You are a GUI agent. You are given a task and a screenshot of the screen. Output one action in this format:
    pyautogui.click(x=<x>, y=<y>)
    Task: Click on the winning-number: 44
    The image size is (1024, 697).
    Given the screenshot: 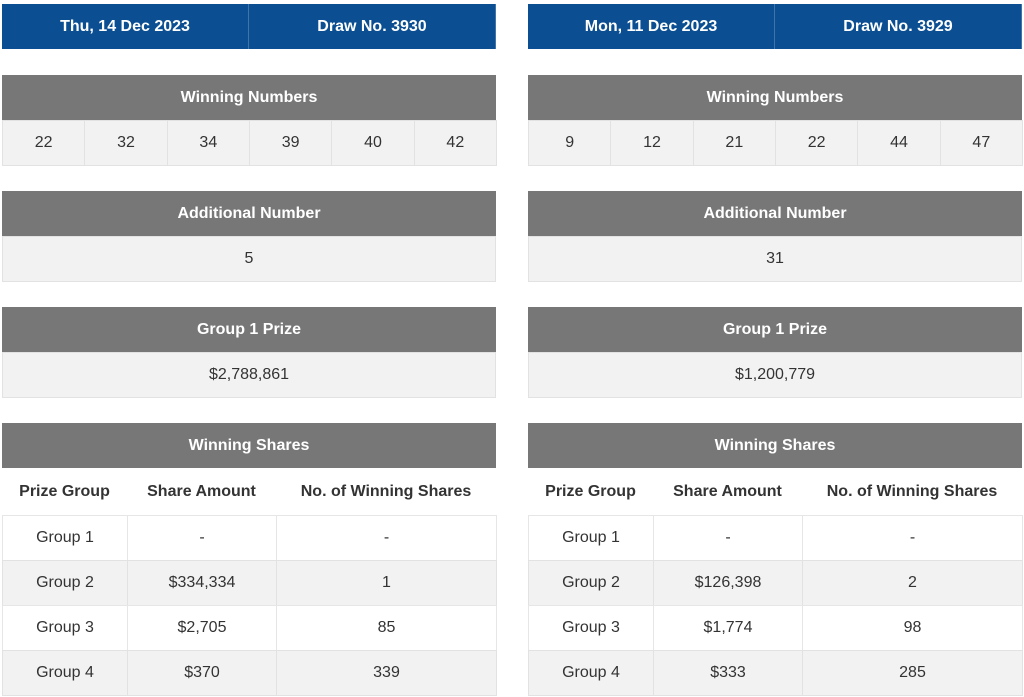 What is the action you would take?
    pyautogui.click(x=899, y=143)
    